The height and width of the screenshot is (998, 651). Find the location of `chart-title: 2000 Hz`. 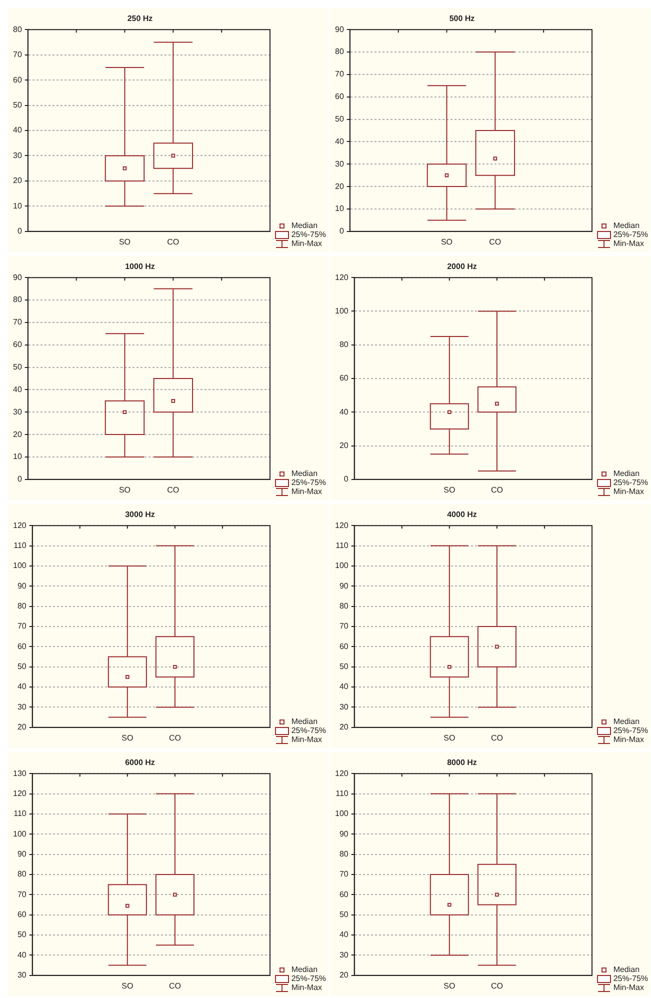

chart-title: 2000 Hz is located at coordinates (462, 267).